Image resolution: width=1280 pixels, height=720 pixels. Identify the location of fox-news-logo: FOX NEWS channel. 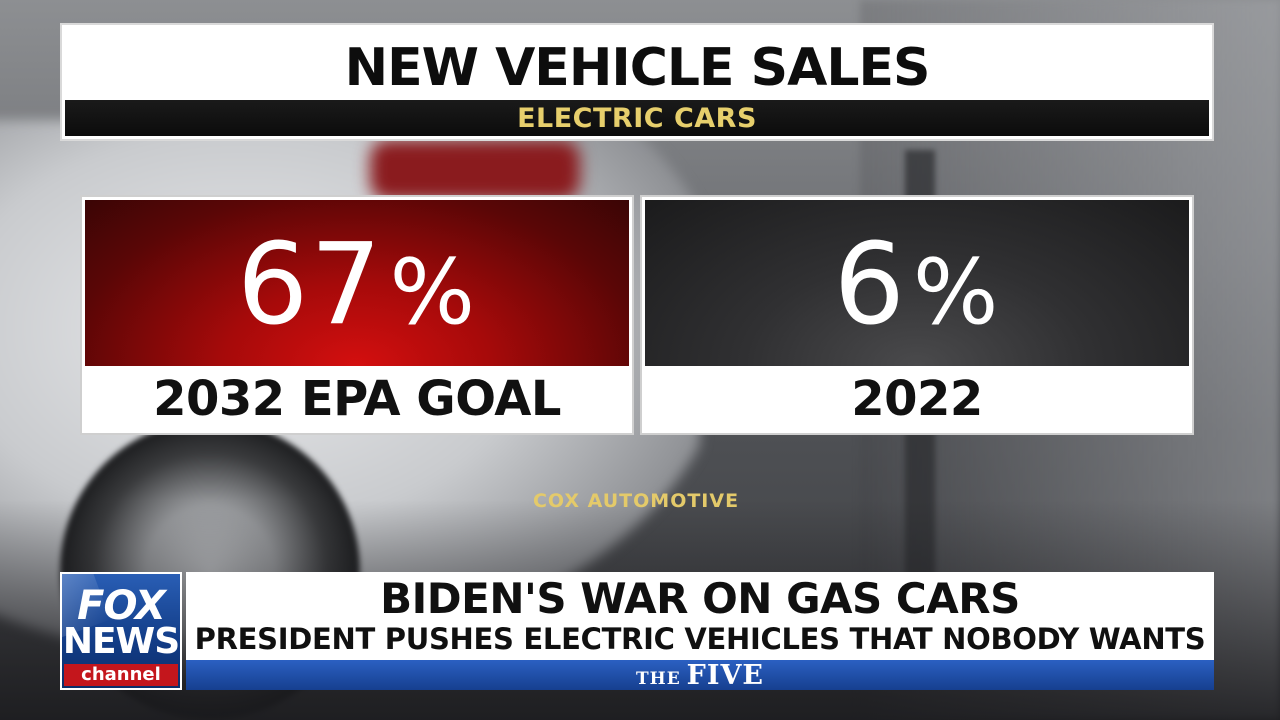
(121, 631).